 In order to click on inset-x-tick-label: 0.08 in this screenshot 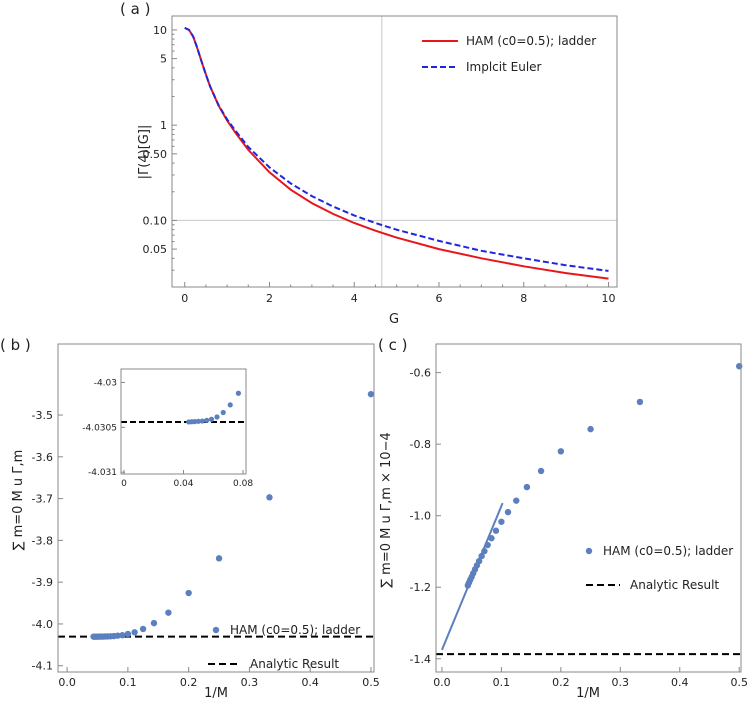, I will do `click(243, 484)`.